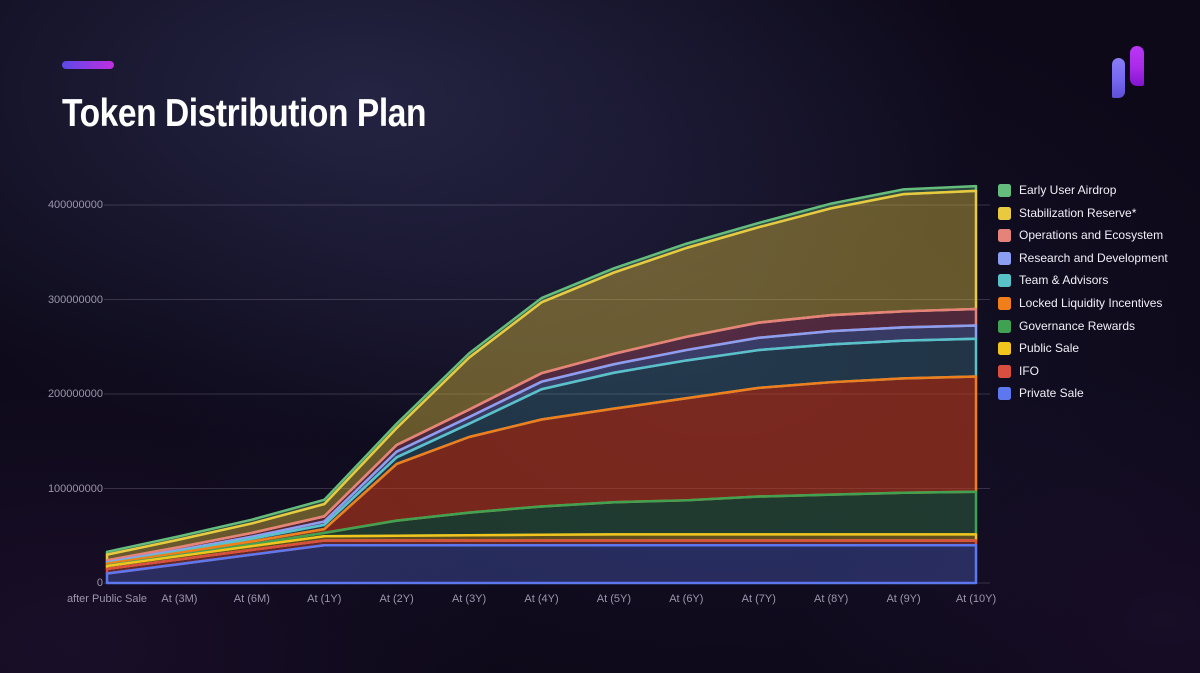 This screenshot has width=1200, height=673. What do you see at coordinates (251, 599) in the screenshot?
I see `x-axis-tick-label: At (6M)` at bounding box center [251, 599].